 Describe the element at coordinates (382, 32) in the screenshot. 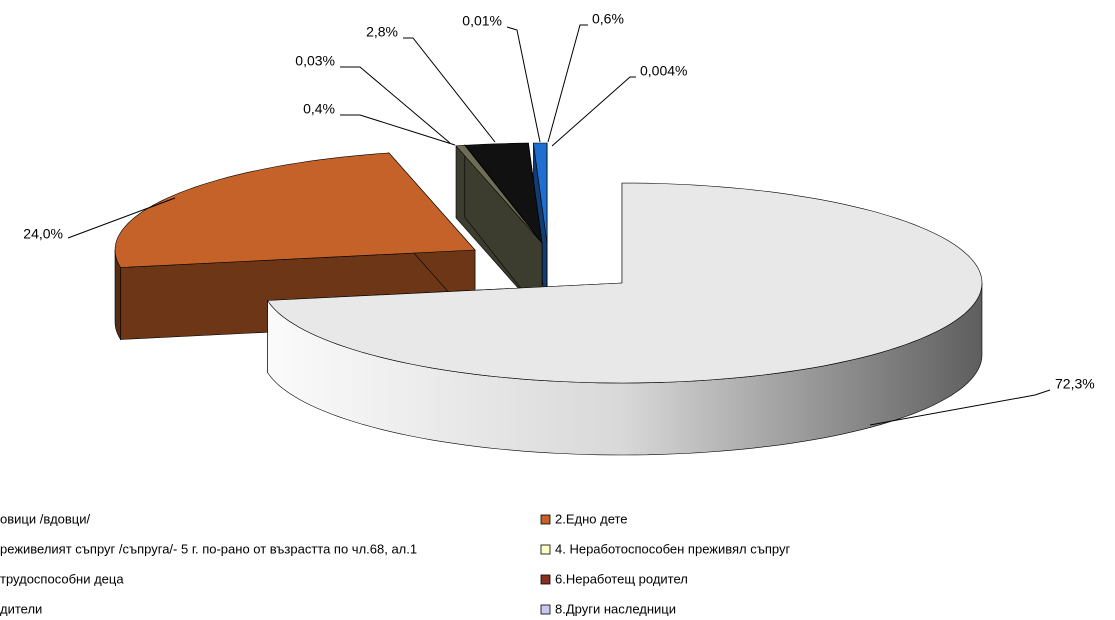

I see `data-label: 2,8%` at that location.